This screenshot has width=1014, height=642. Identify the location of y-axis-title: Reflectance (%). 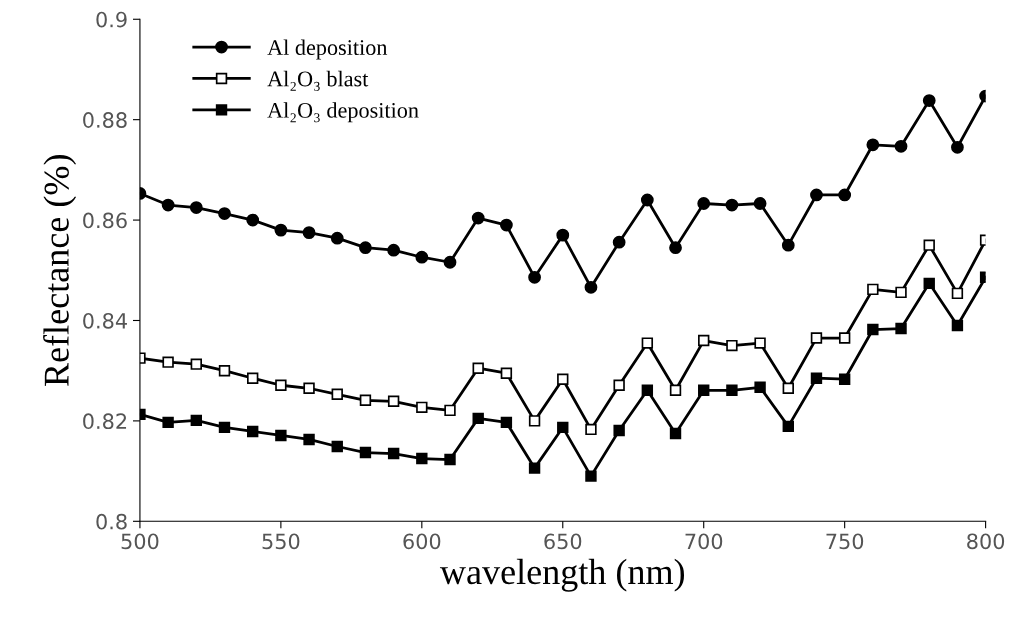
(60, 271).